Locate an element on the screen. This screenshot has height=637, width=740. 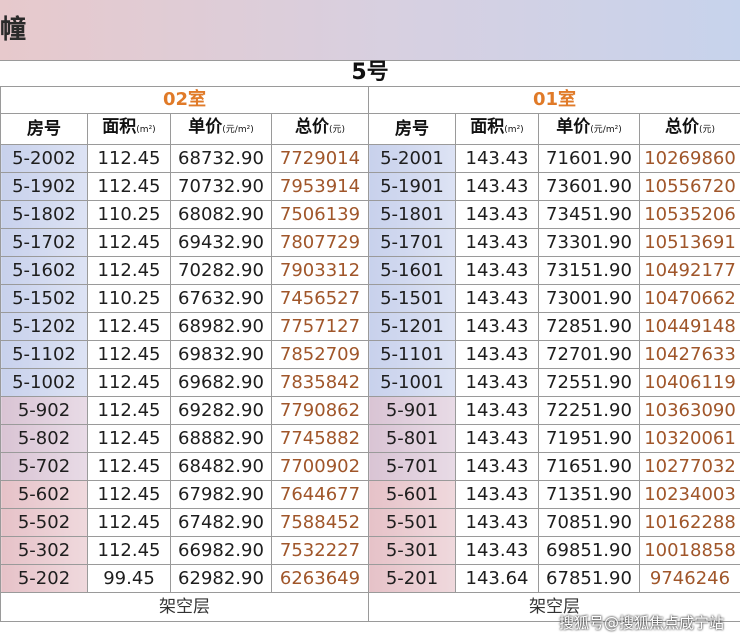
total-price-cell: 10363090 is located at coordinates (689, 410).